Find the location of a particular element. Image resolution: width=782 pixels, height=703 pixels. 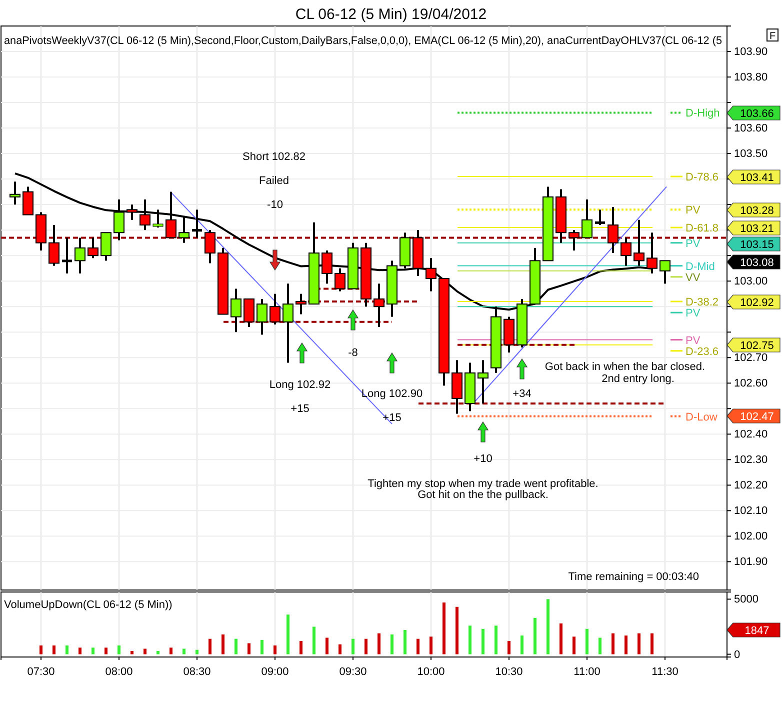

y-tick-label: 0 is located at coordinates (737, 654).